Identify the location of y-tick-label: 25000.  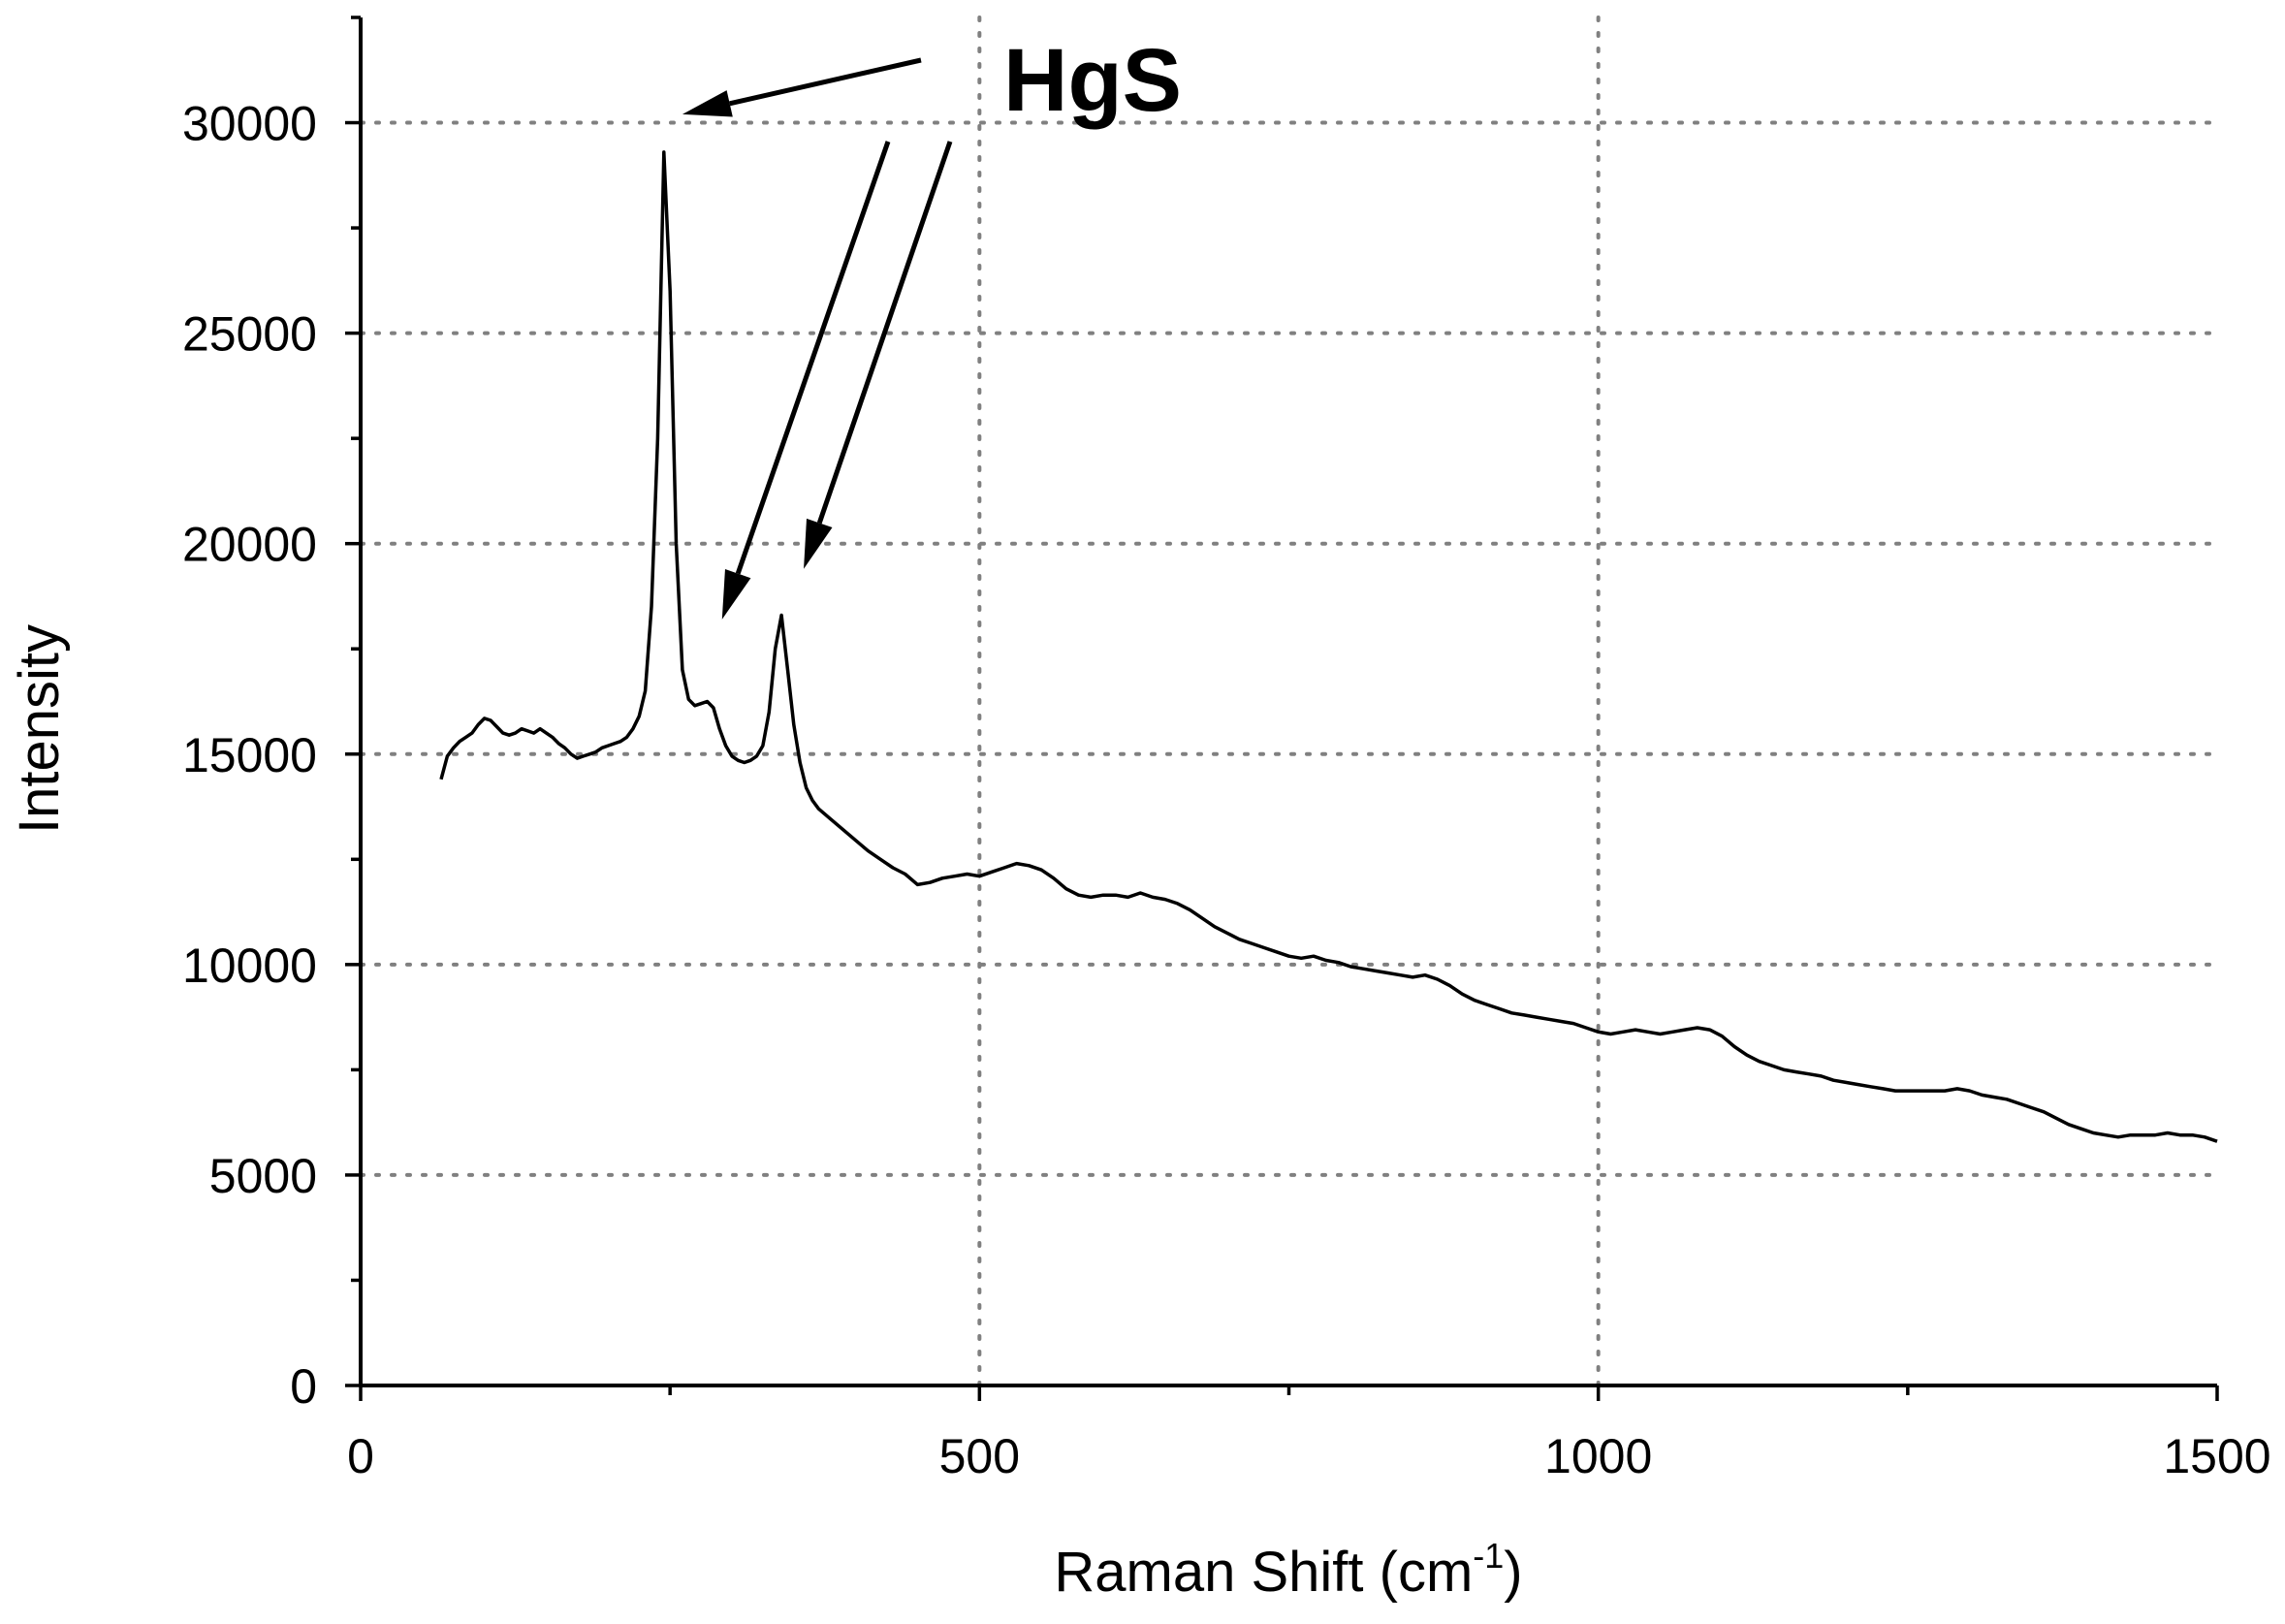
(249, 334).